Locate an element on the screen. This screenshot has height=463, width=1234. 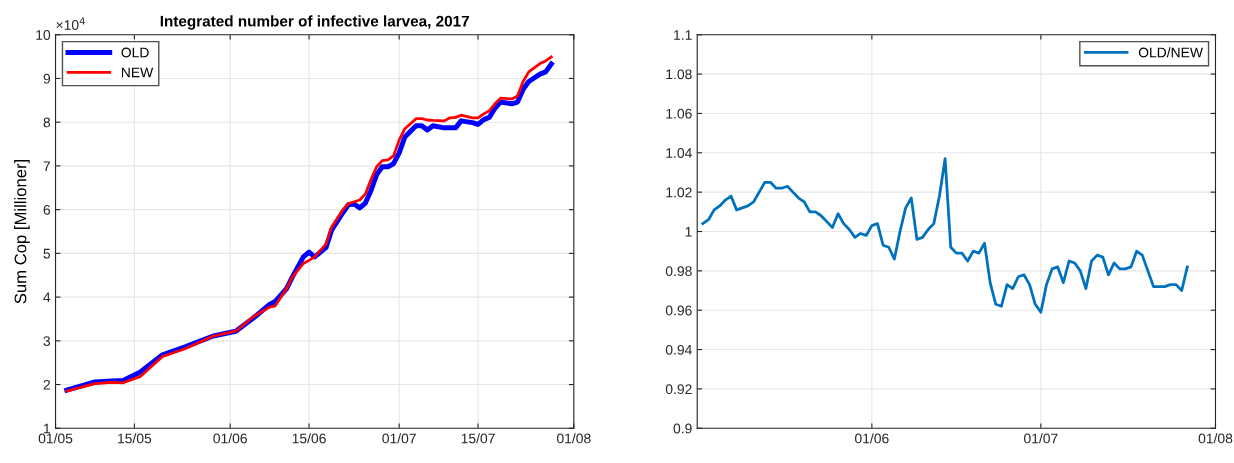
x-tick-label: 15/05 is located at coordinates (135, 438).